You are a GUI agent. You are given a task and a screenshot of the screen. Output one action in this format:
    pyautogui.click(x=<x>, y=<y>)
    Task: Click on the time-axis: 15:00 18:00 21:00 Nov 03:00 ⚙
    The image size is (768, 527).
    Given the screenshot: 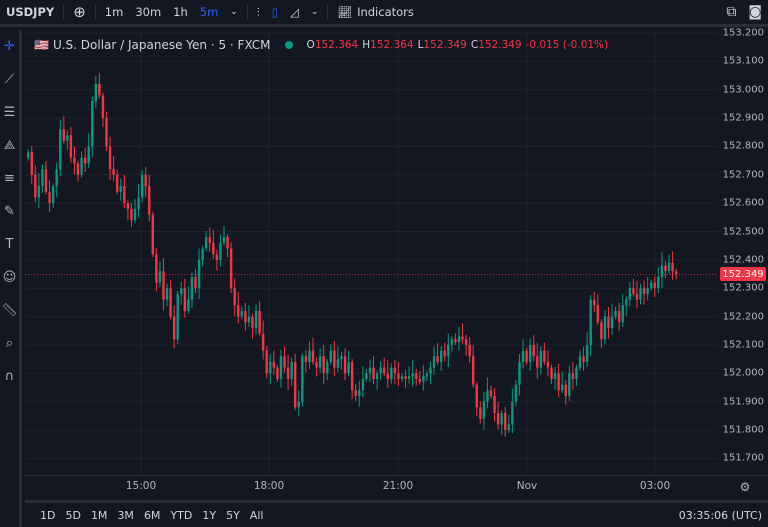 What is the action you would take?
    pyautogui.click(x=396, y=486)
    